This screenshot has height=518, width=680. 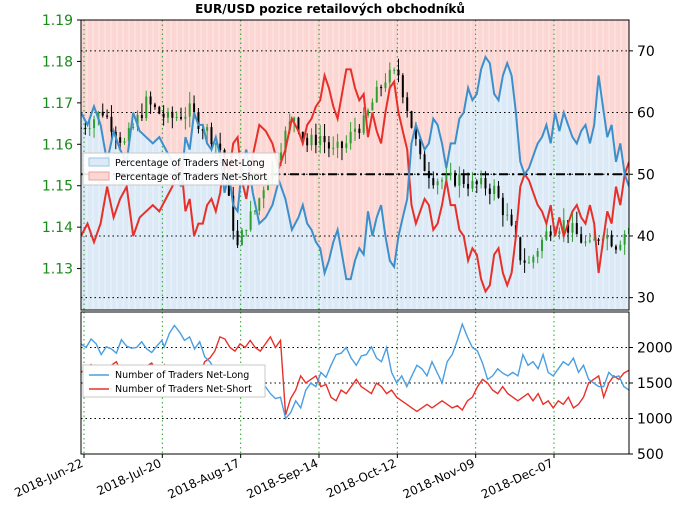 What do you see at coordinates (191, 177) in the screenshot?
I see `legend-label-net-short: Percentage of Traders Net-Short` at bounding box center [191, 177].